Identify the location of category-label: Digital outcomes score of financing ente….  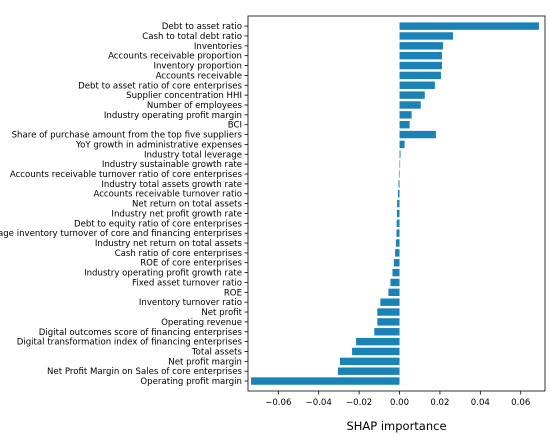
(141, 333).